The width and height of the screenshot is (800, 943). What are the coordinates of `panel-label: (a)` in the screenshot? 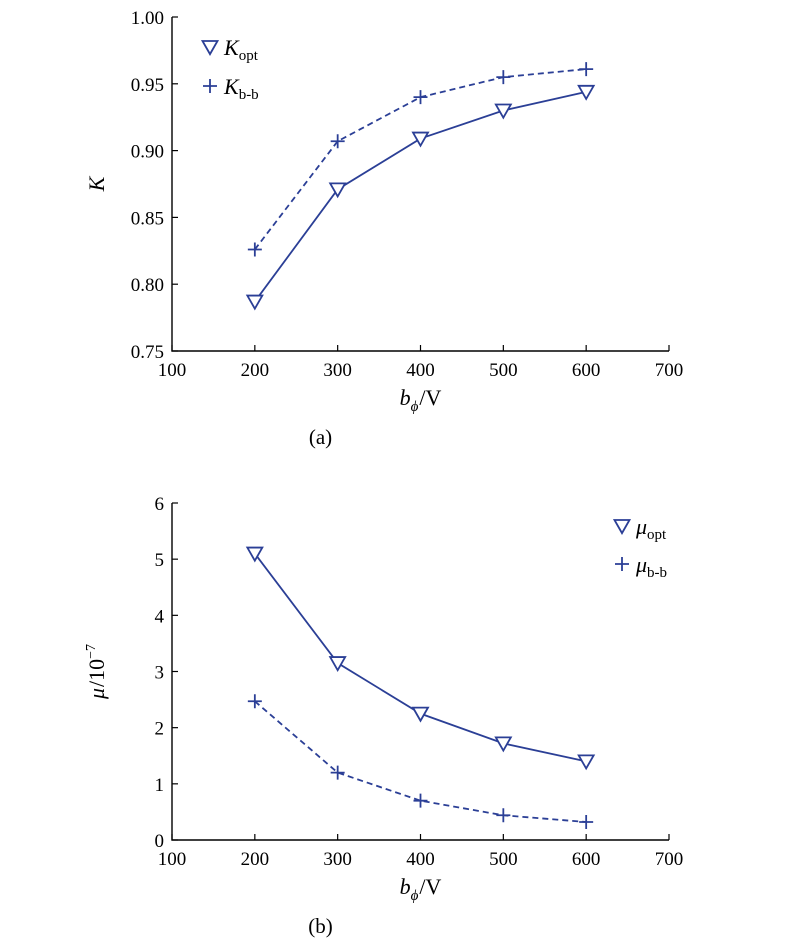 It's located at (320, 437).